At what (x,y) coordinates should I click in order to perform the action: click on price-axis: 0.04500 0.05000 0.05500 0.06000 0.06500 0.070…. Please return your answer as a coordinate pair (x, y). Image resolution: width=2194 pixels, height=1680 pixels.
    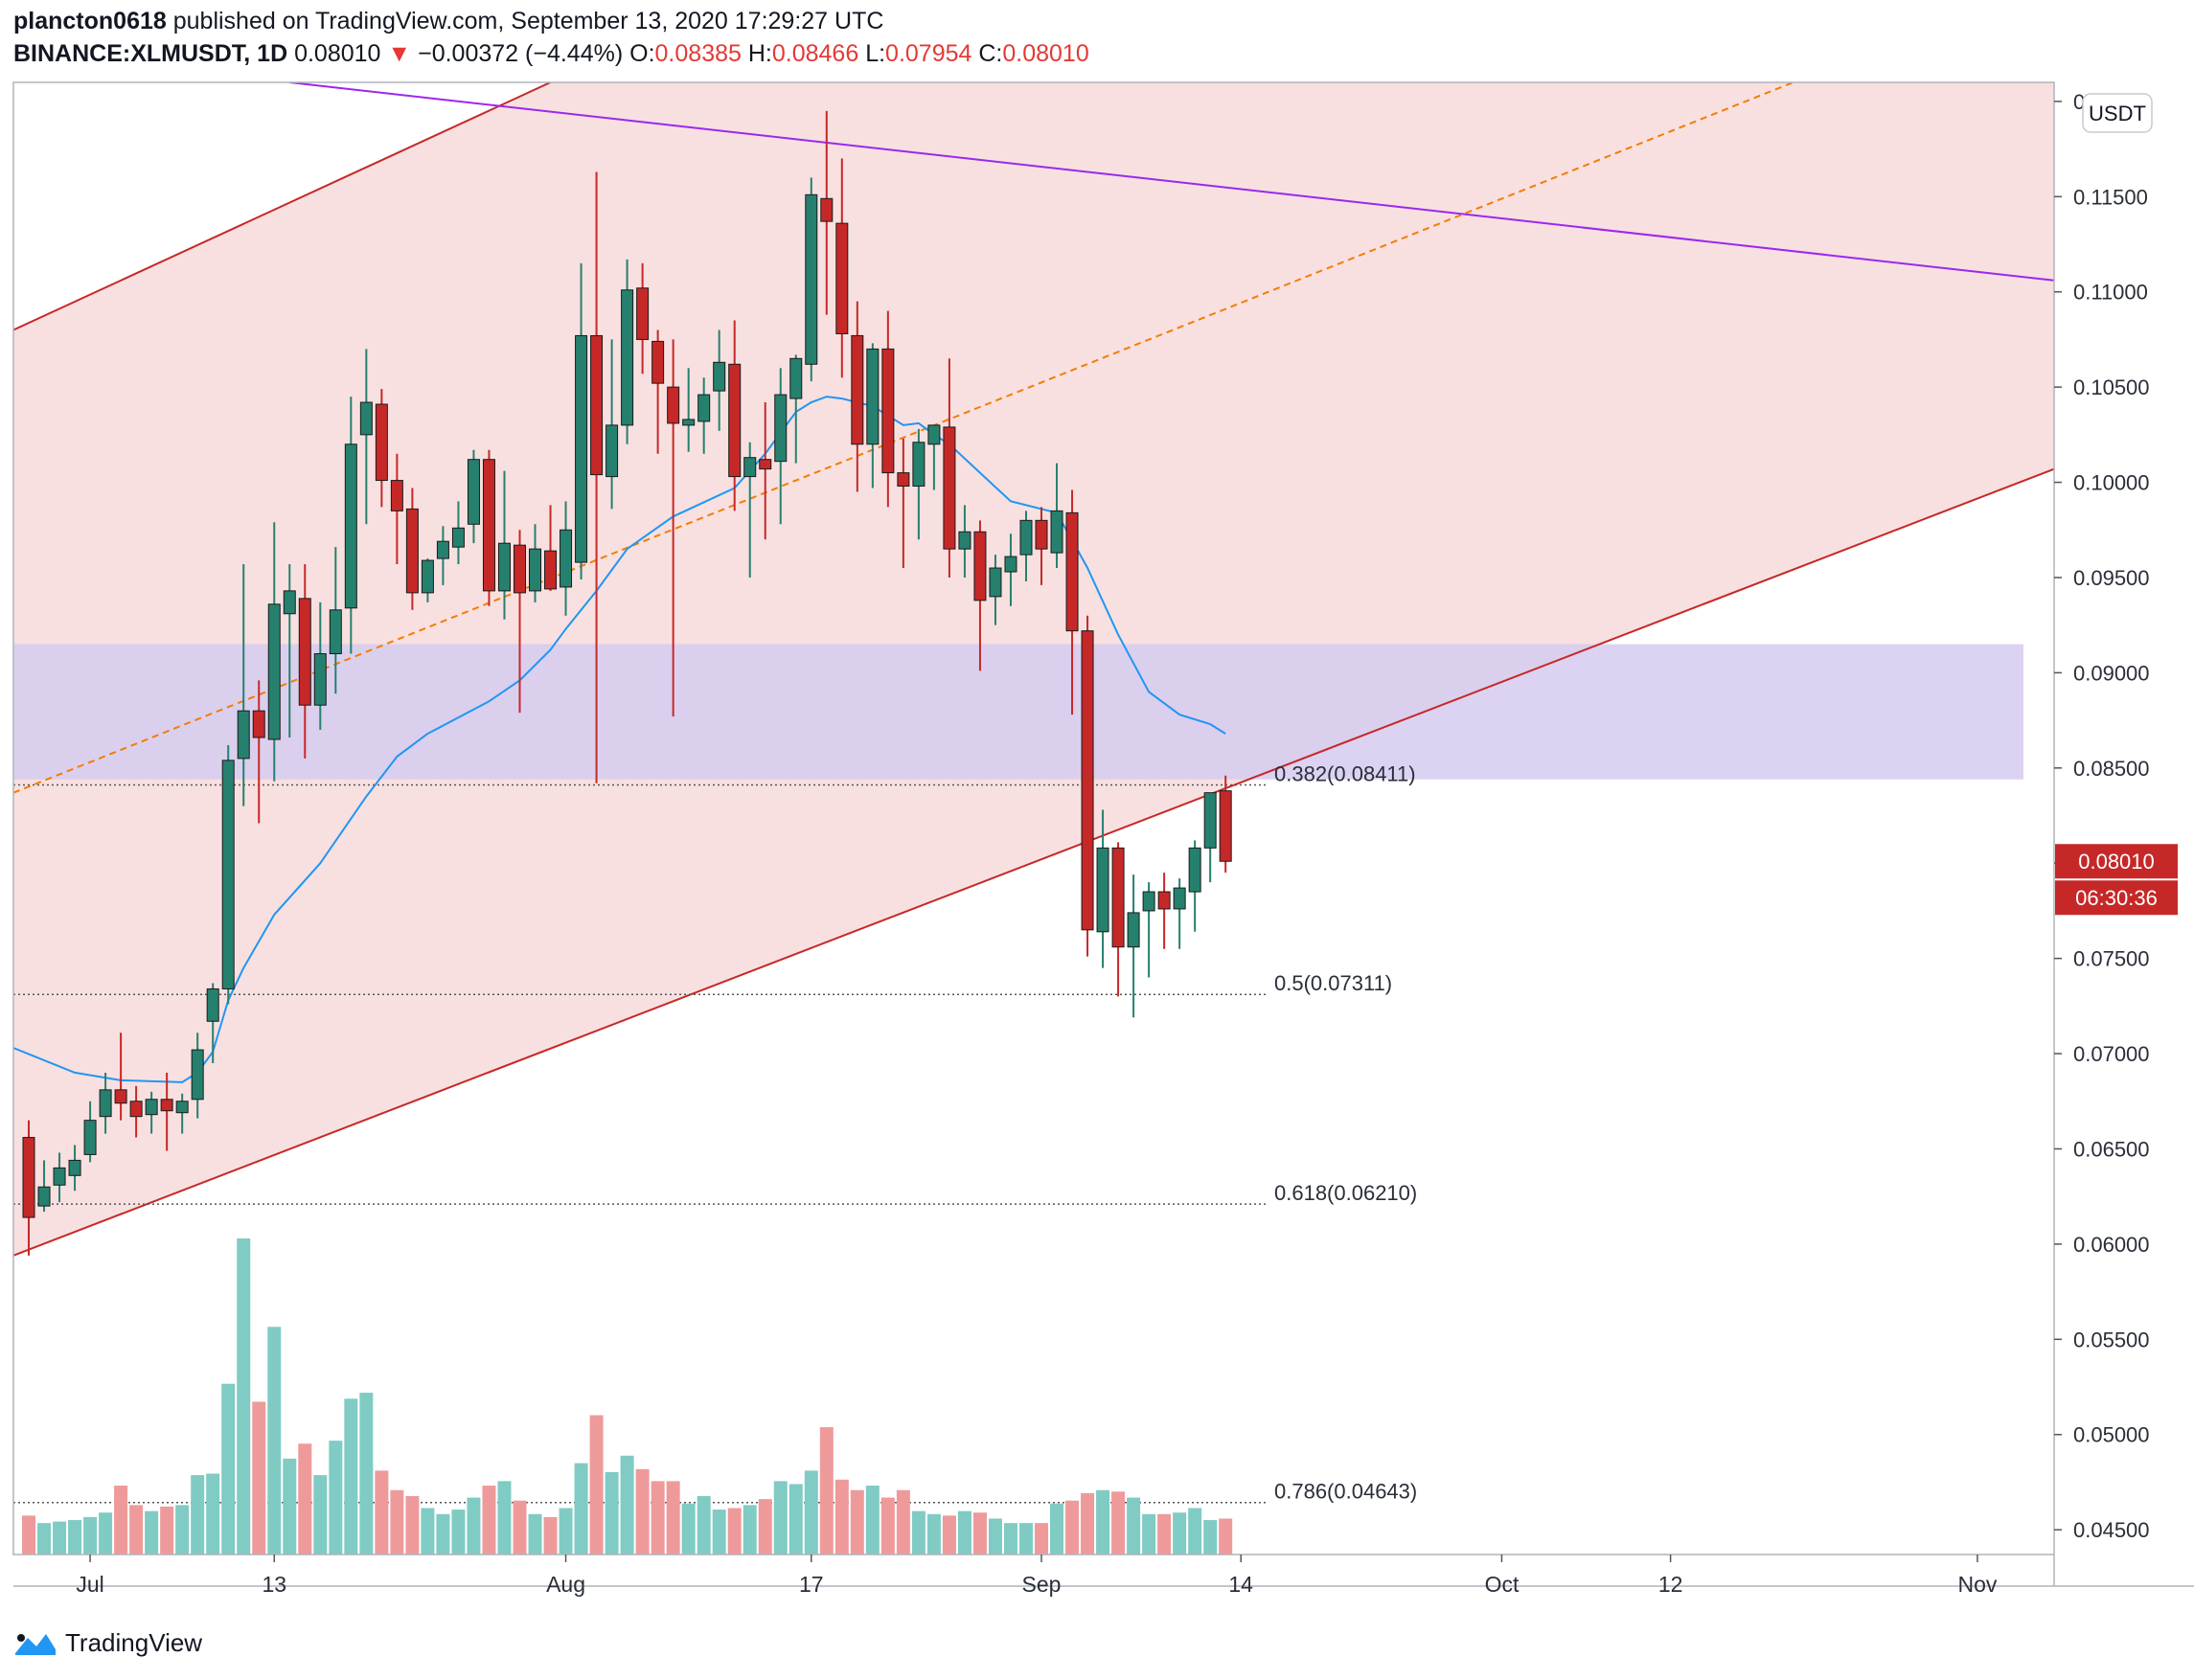
    Looking at the image, I should click on (2102, 816).